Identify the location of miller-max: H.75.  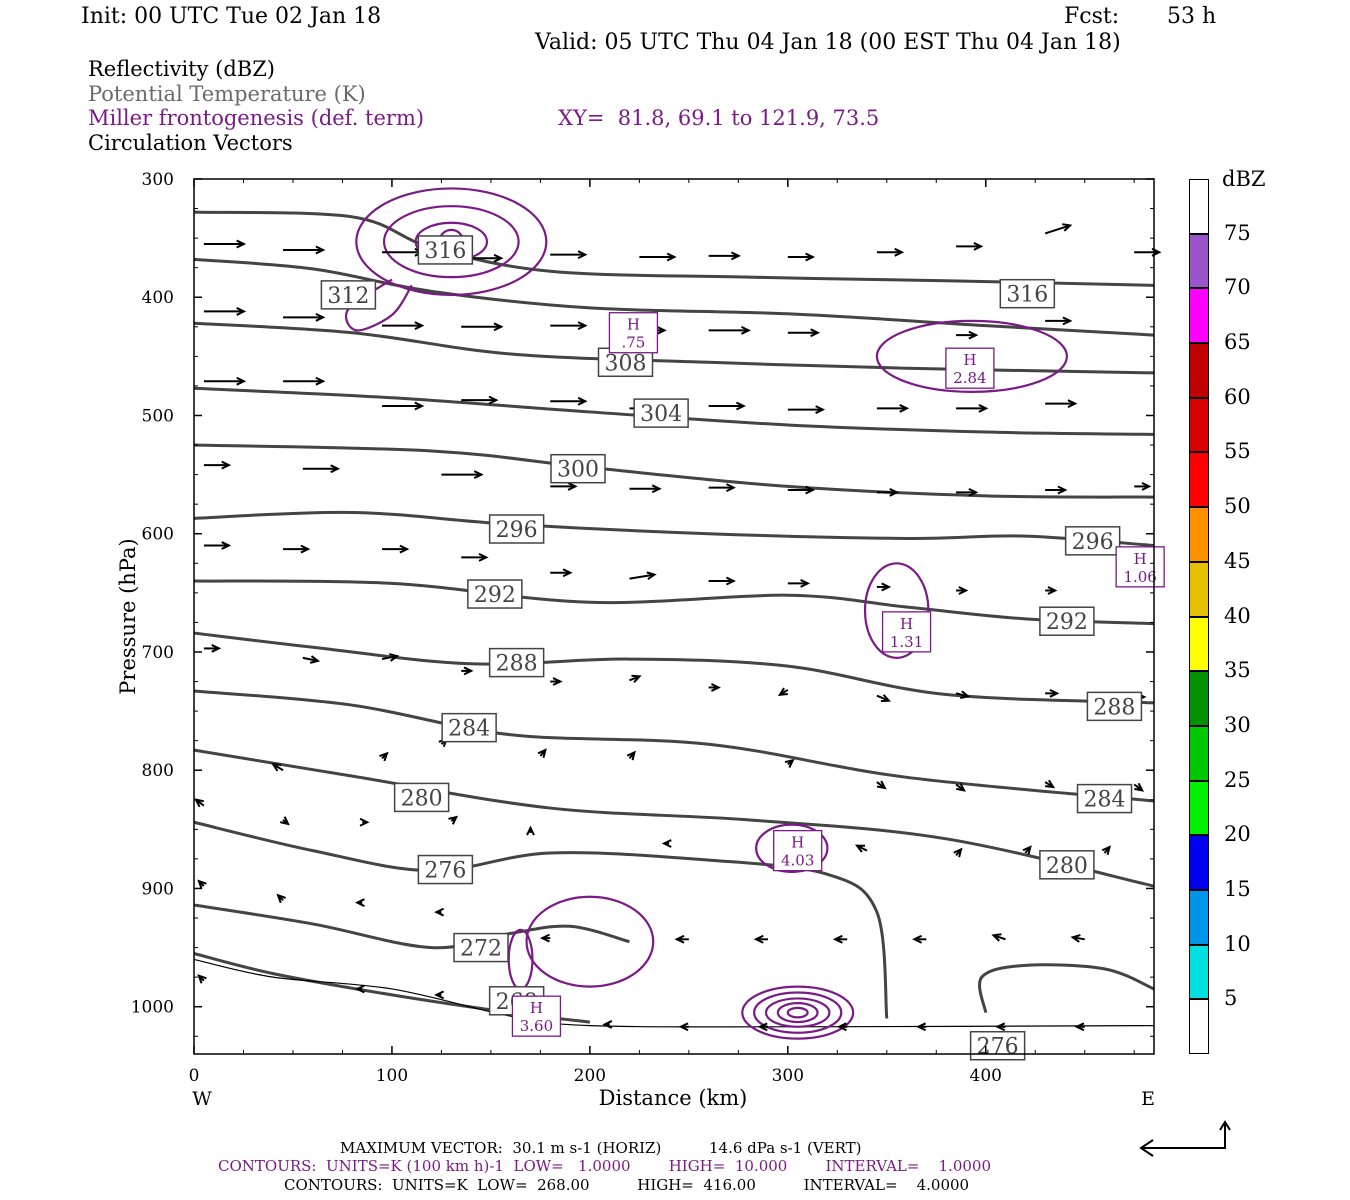
(633, 333).